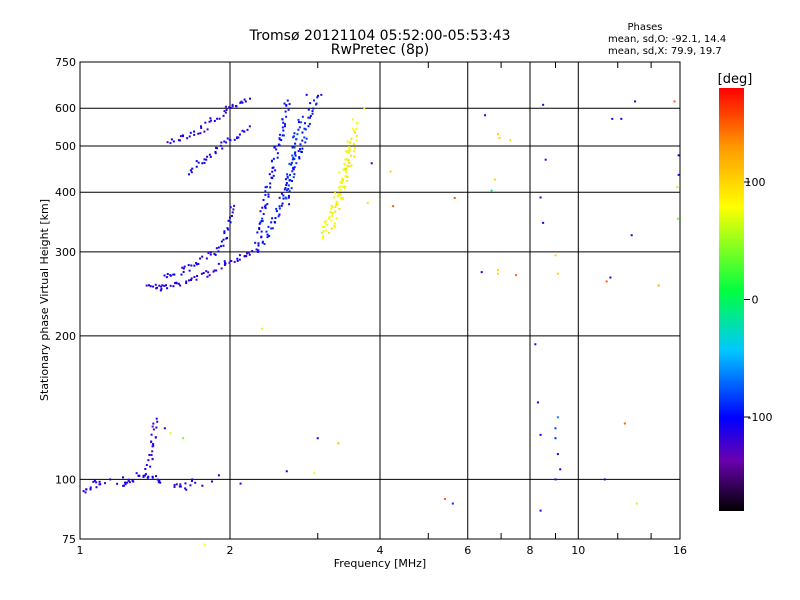  What do you see at coordinates (65, 301) in the screenshot?
I see `y-axis: 75 100 200 300 400 500 600 750` at bounding box center [65, 301].